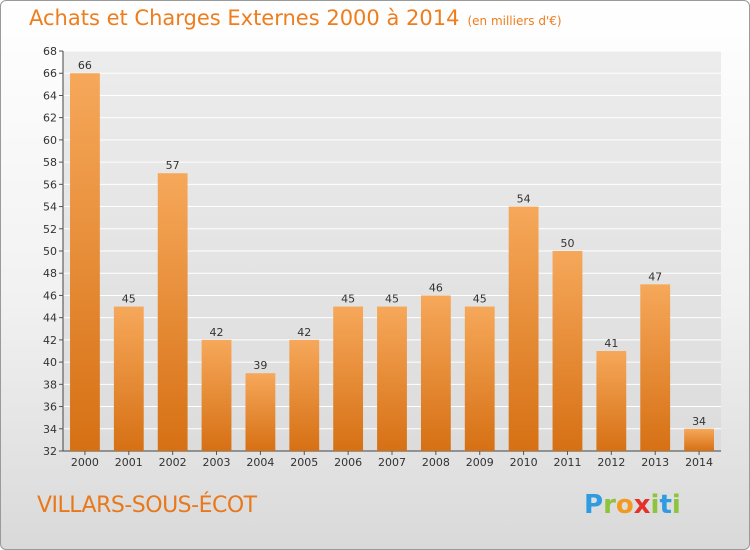  Describe the element at coordinates (514, 21) in the screenshot. I see `chart-subtitle: (en milliers d'€)` at that location.